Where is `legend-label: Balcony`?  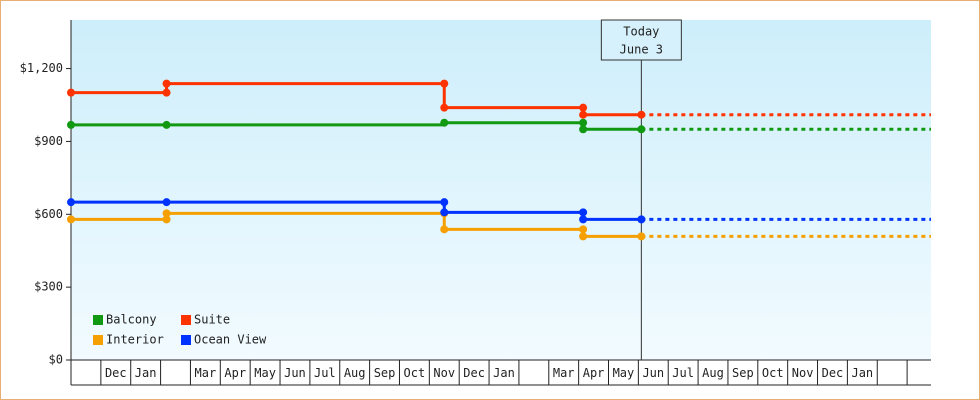
legend-label: Balcony is located at coordinates (131, 320).